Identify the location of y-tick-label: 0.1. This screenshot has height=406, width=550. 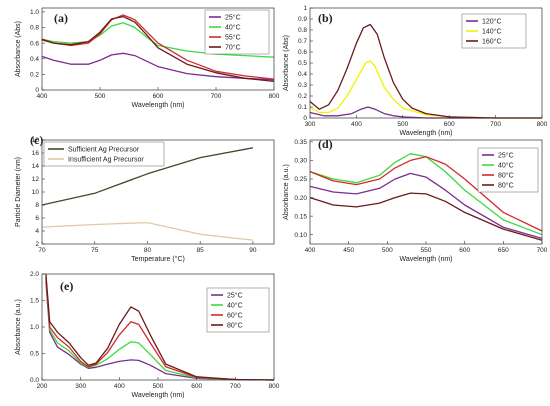
(302, 107).